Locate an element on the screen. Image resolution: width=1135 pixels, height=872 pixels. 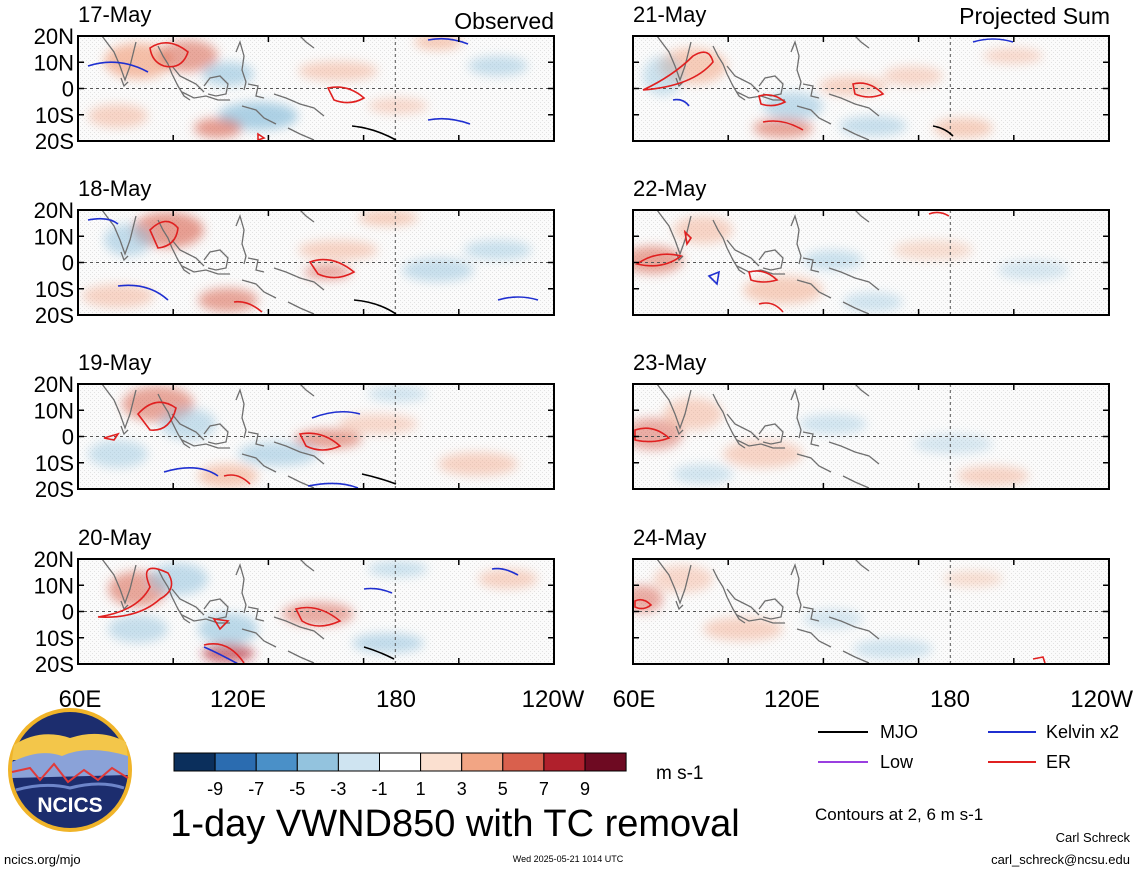
legend-mjo-label: MJO is located at coordinates (899, 732).